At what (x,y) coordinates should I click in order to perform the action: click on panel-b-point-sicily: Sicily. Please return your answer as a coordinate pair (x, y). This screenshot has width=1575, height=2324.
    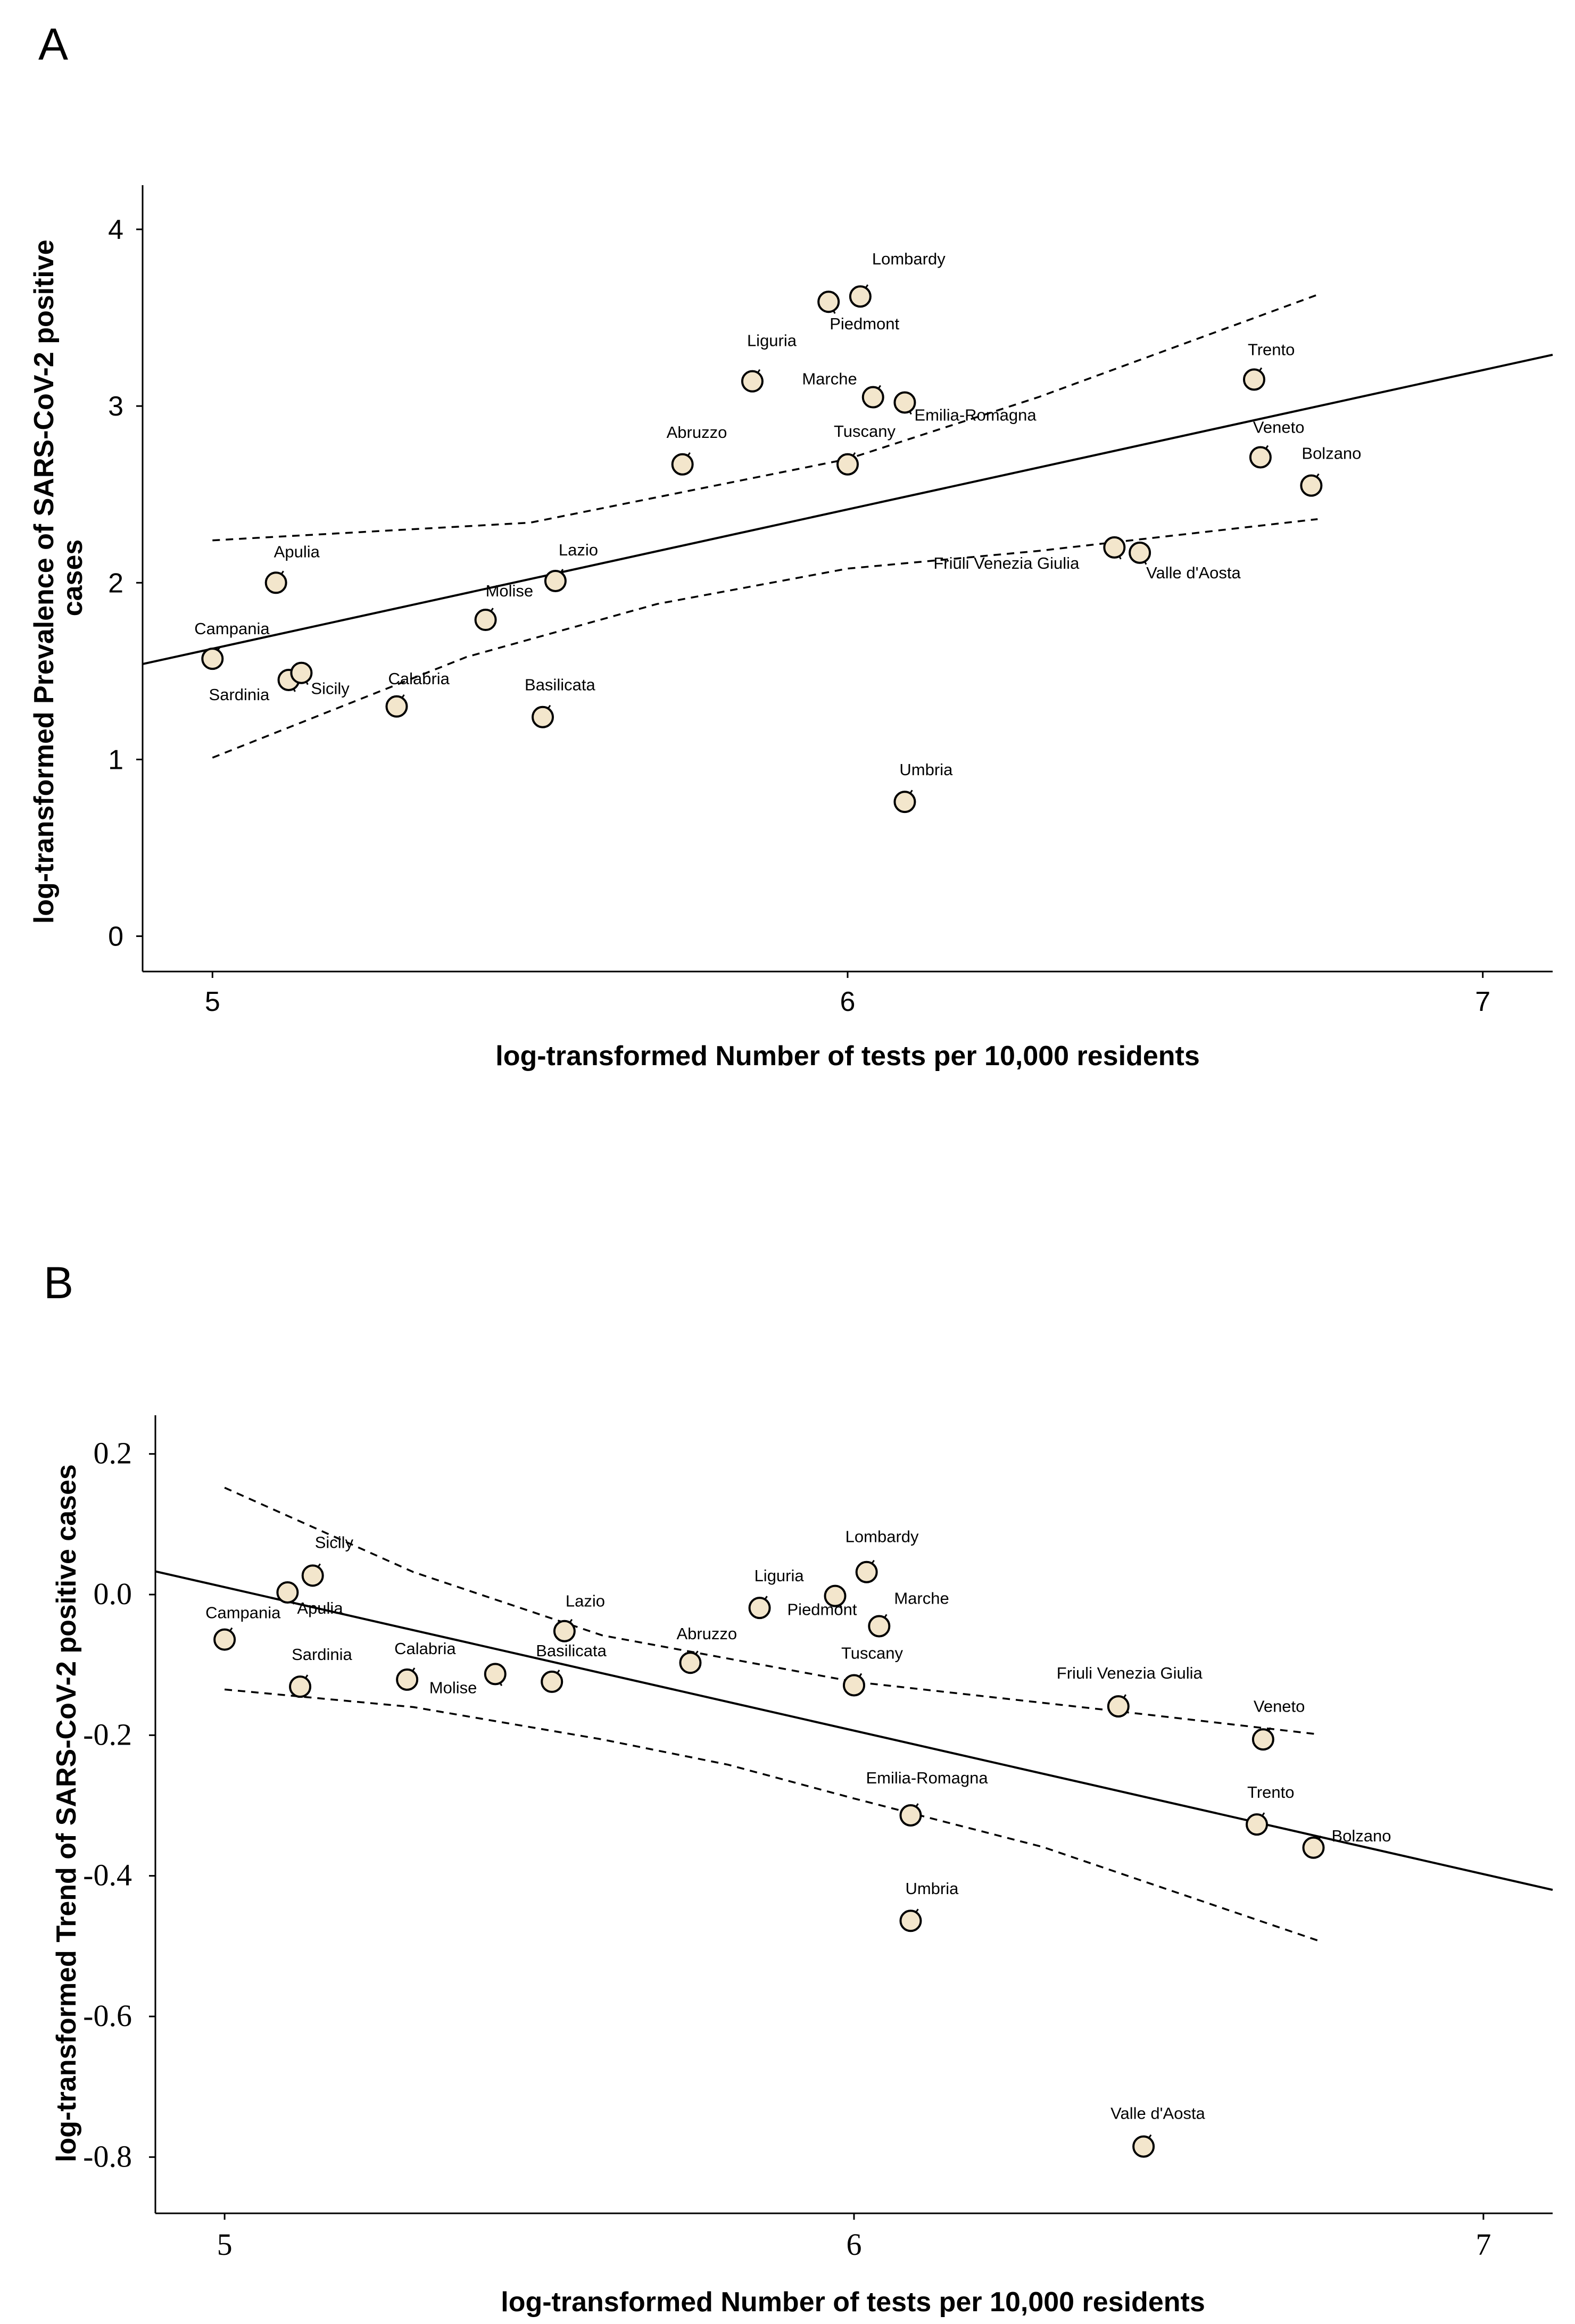
    Looking at the image, I should click on (327, 1560).